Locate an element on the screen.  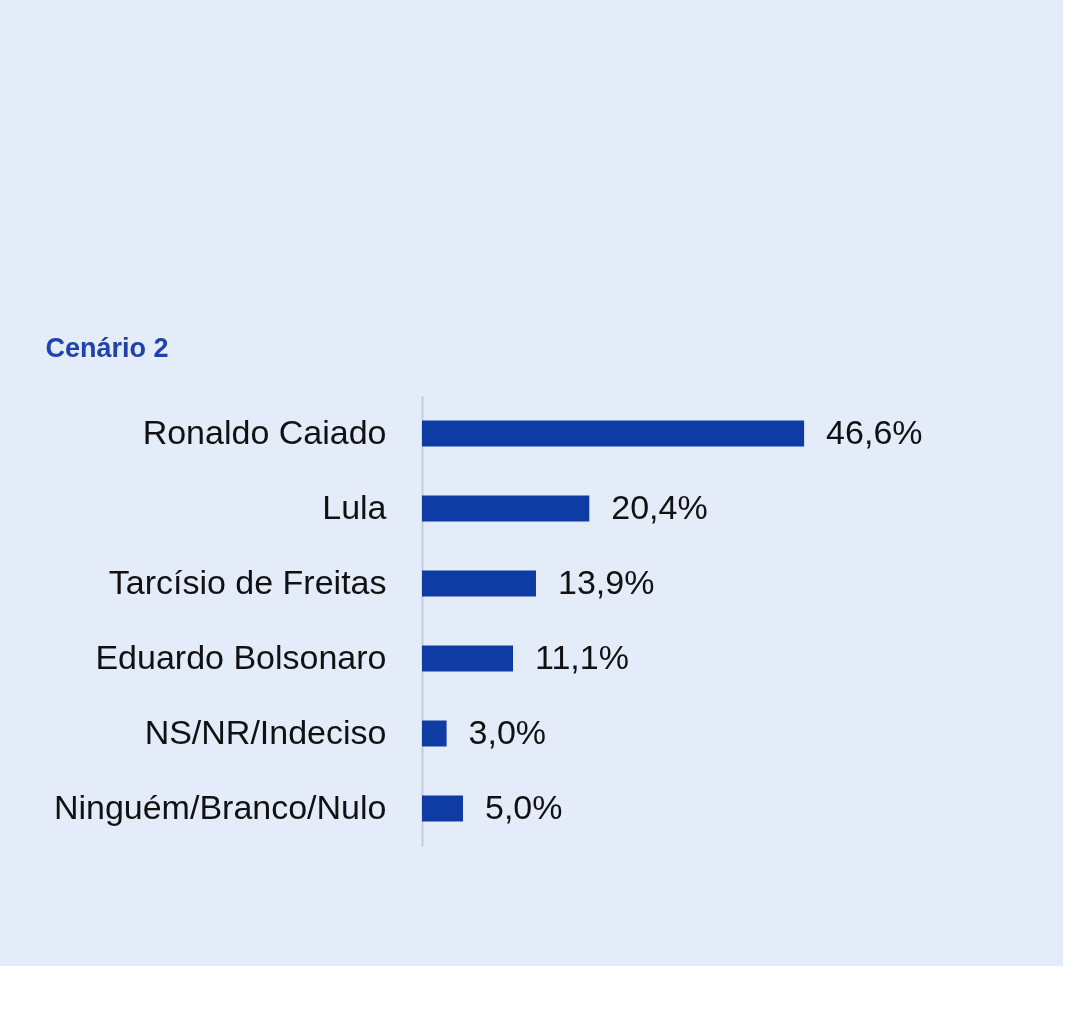
y-tick-label: Ronaldo Caiado is located at coordinates (264, 431).